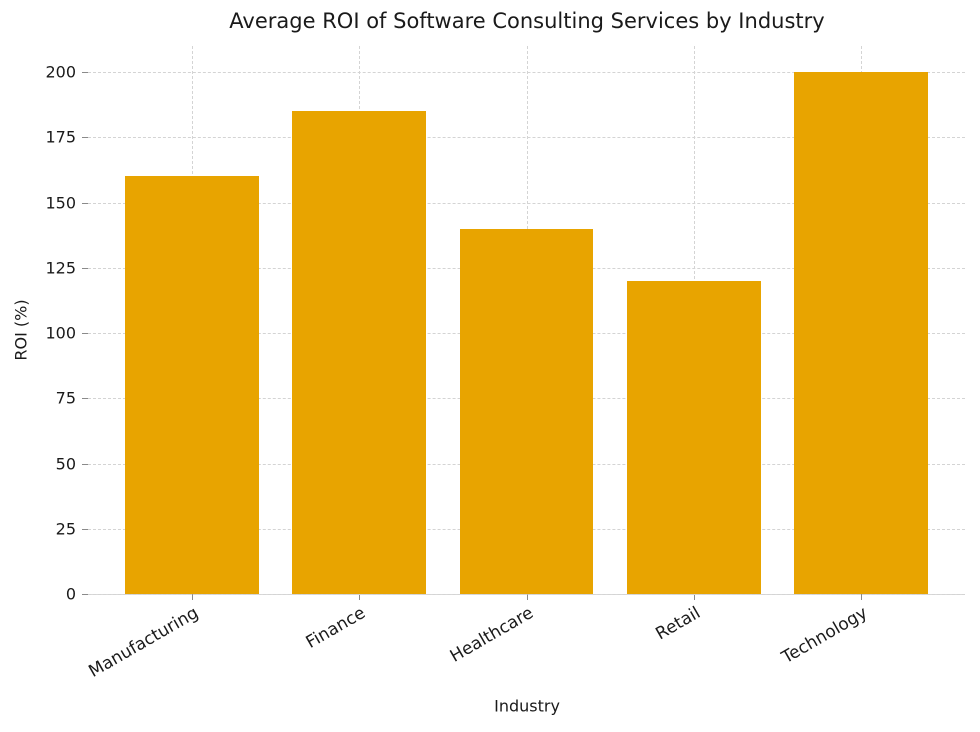  Describe the element at coordinates (60, 268) in the screenshot. I see `y-tick-label: 125` at that location.